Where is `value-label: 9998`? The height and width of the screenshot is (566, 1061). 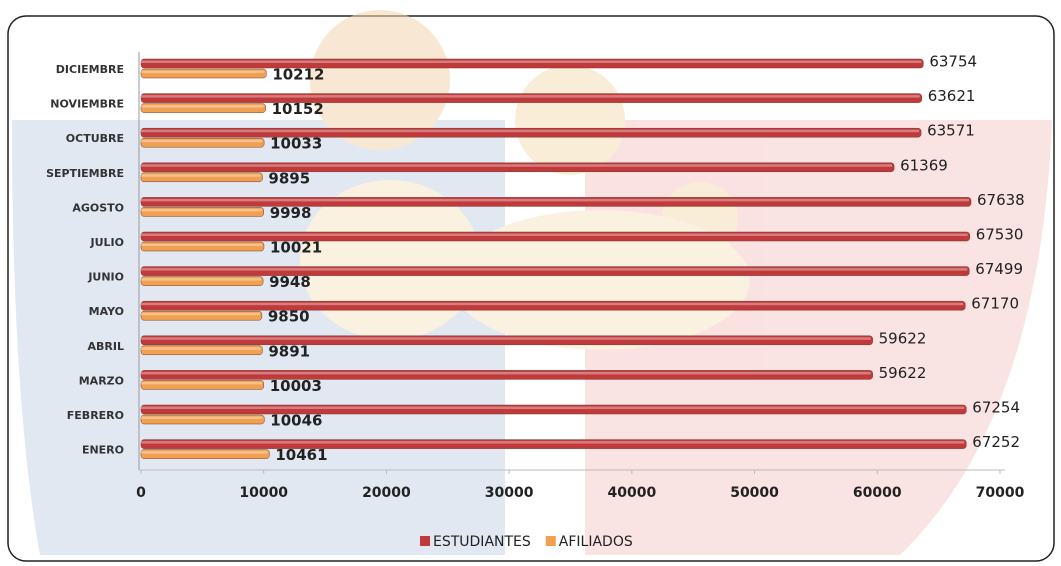
value-label: 9998 is located at coordinates (291, 213).